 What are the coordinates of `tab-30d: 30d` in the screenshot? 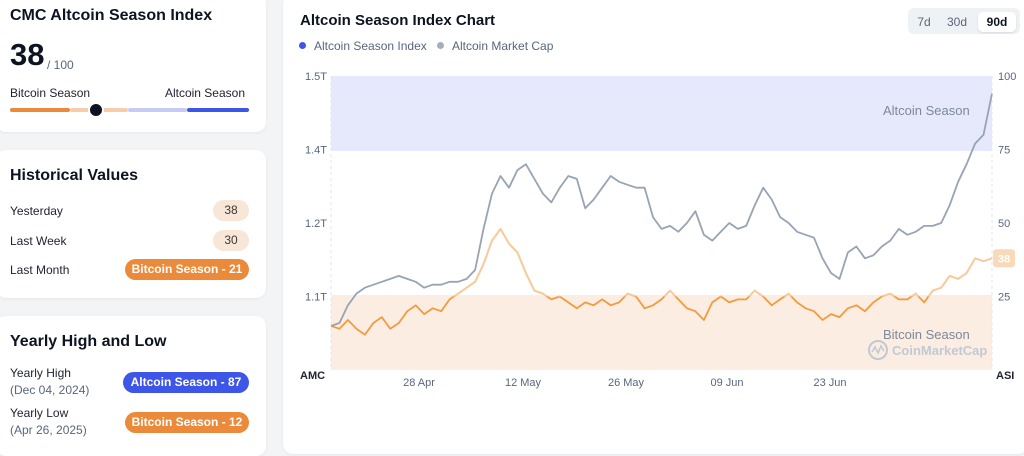 It's located at (957, 22).